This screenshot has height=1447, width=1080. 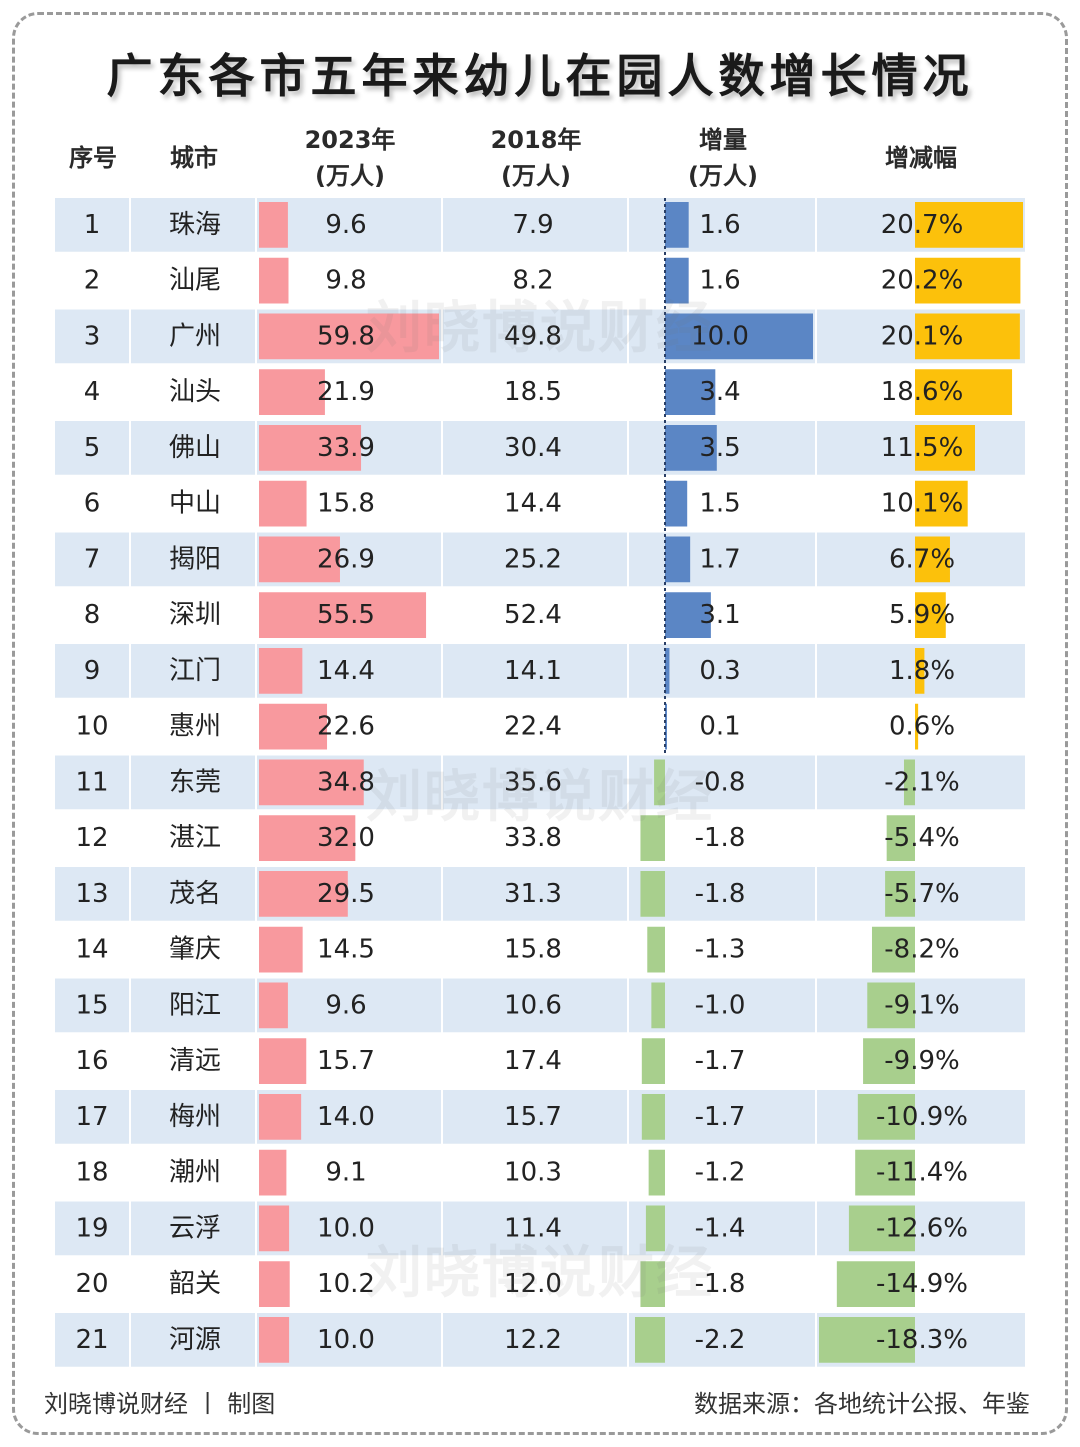 What do you see at coordinates (350, 158) in the screenshot?
I see `header-2023: 2023年 (万人)` at bounding box center [350, 158].